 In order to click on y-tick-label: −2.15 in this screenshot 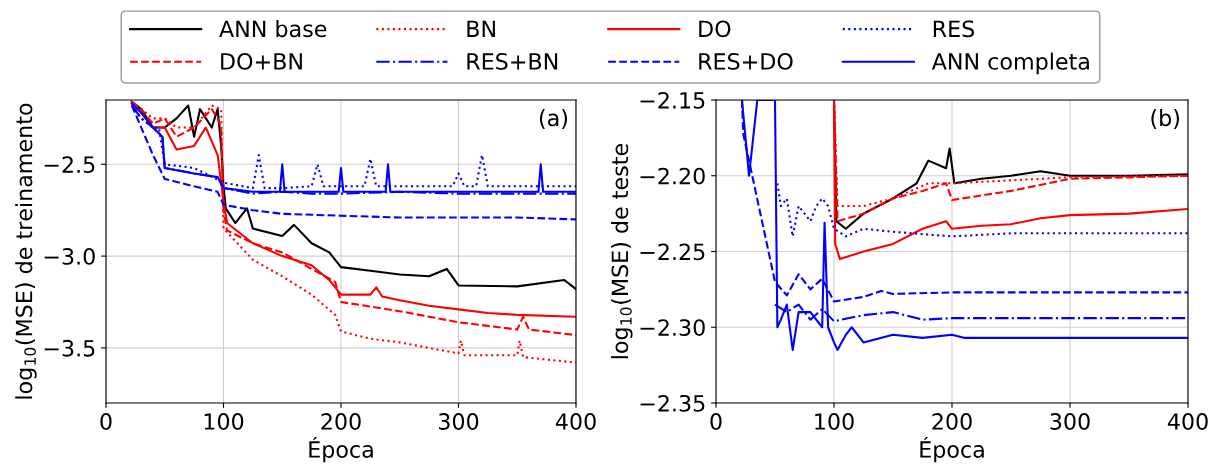, I will do `click(672, 100)`.